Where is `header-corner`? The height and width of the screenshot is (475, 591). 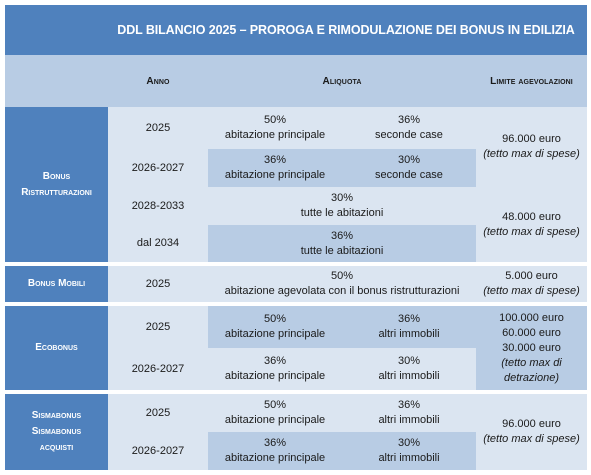 header-corner is located at coordinates (56, 81).